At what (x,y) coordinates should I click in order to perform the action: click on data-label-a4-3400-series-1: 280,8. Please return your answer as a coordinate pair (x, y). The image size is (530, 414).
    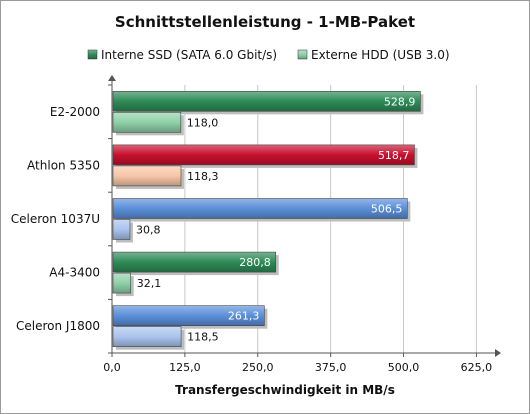
    Looking at the image, I should click on (255, 262).